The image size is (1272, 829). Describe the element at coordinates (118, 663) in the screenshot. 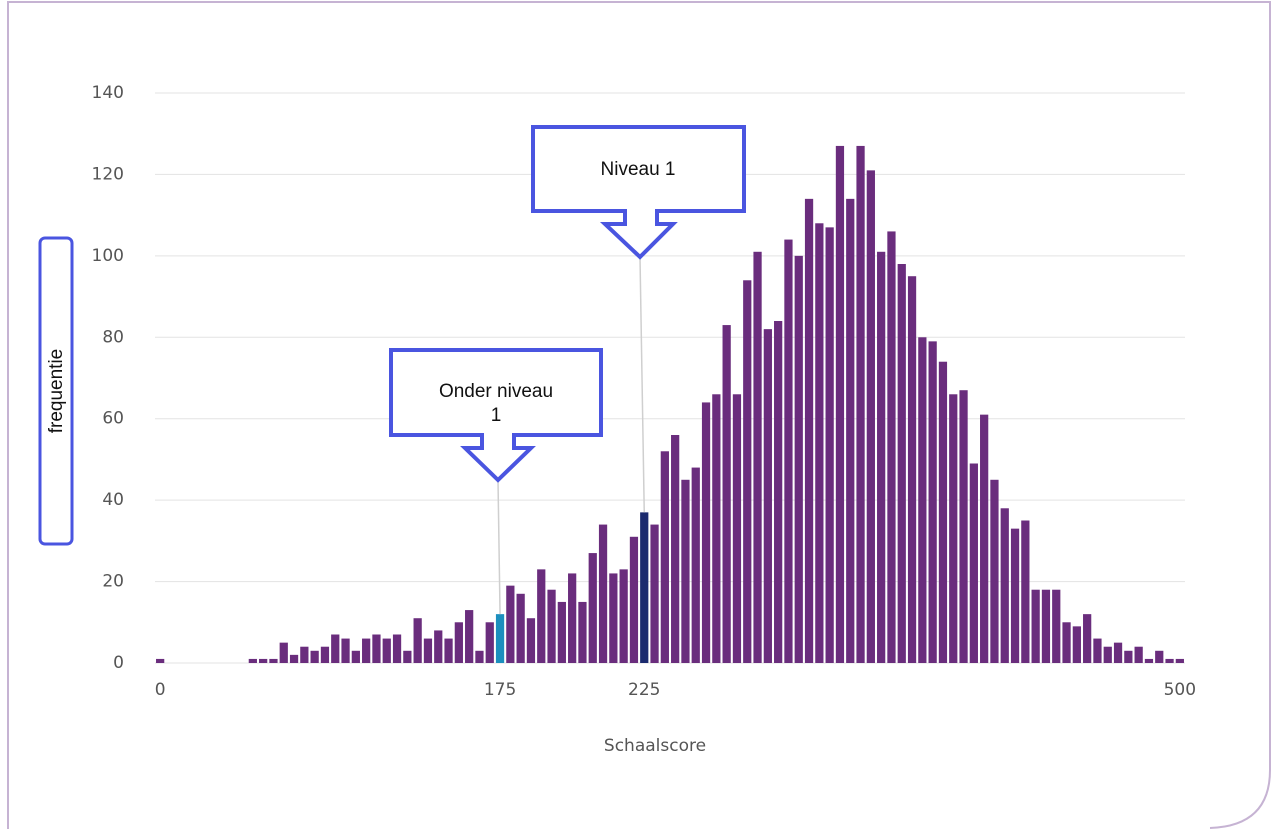

I see `y-tick-label: 0` at that location.